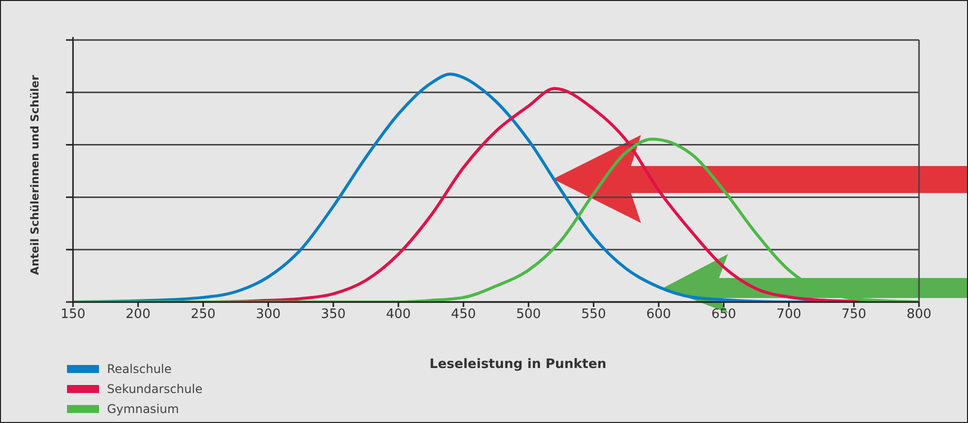  Describe the element at coordinates (138, 314) in the screenshot. I see `x-tick-label: 200` at that location.